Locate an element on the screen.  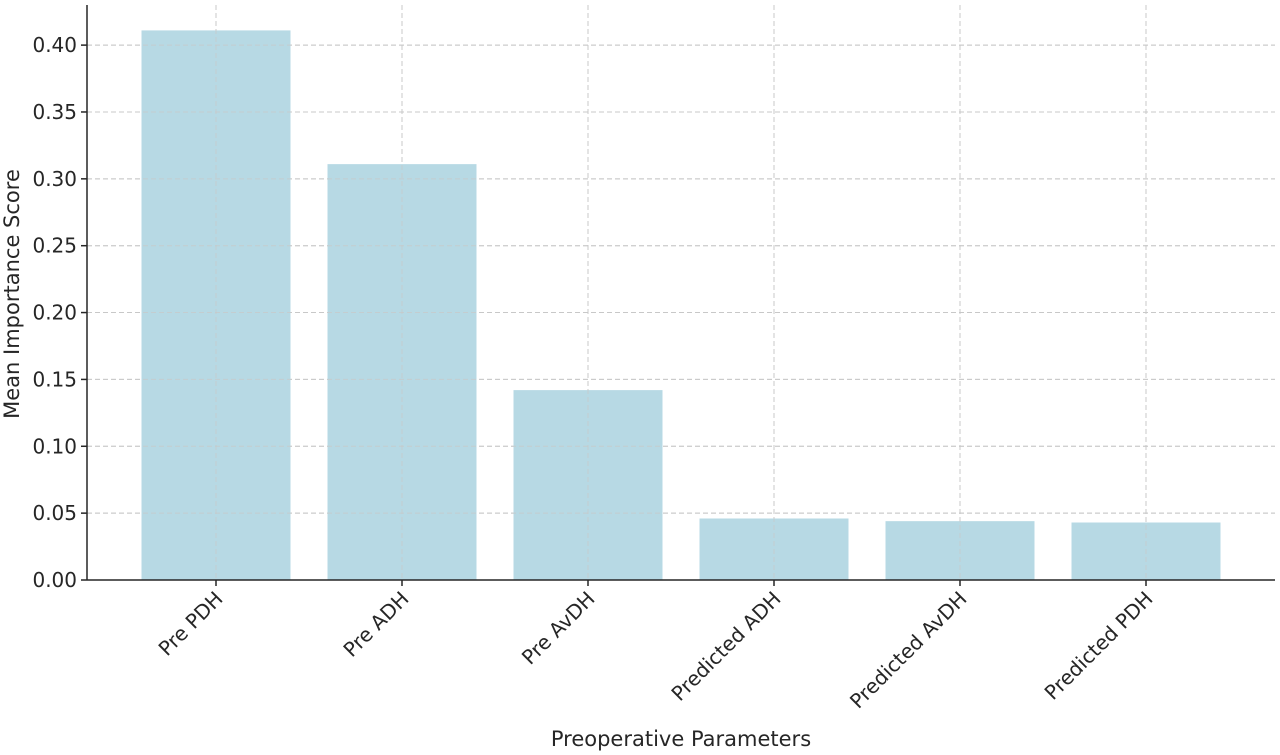
y-tick-label: 0.25 is located at coordinates (54, 246).